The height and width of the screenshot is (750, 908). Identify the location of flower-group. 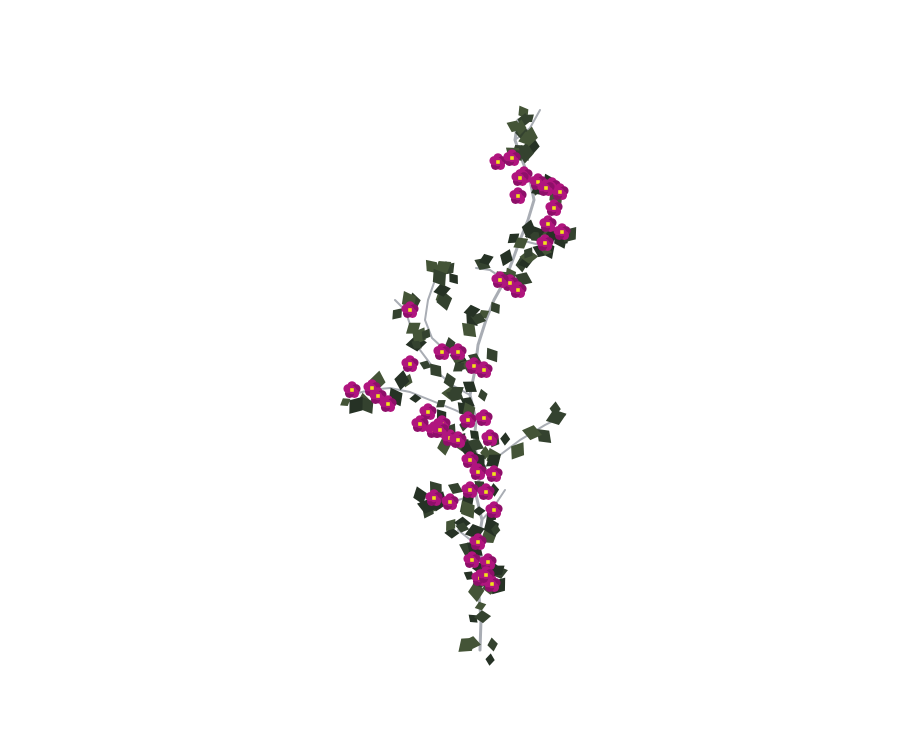
(457, 370).